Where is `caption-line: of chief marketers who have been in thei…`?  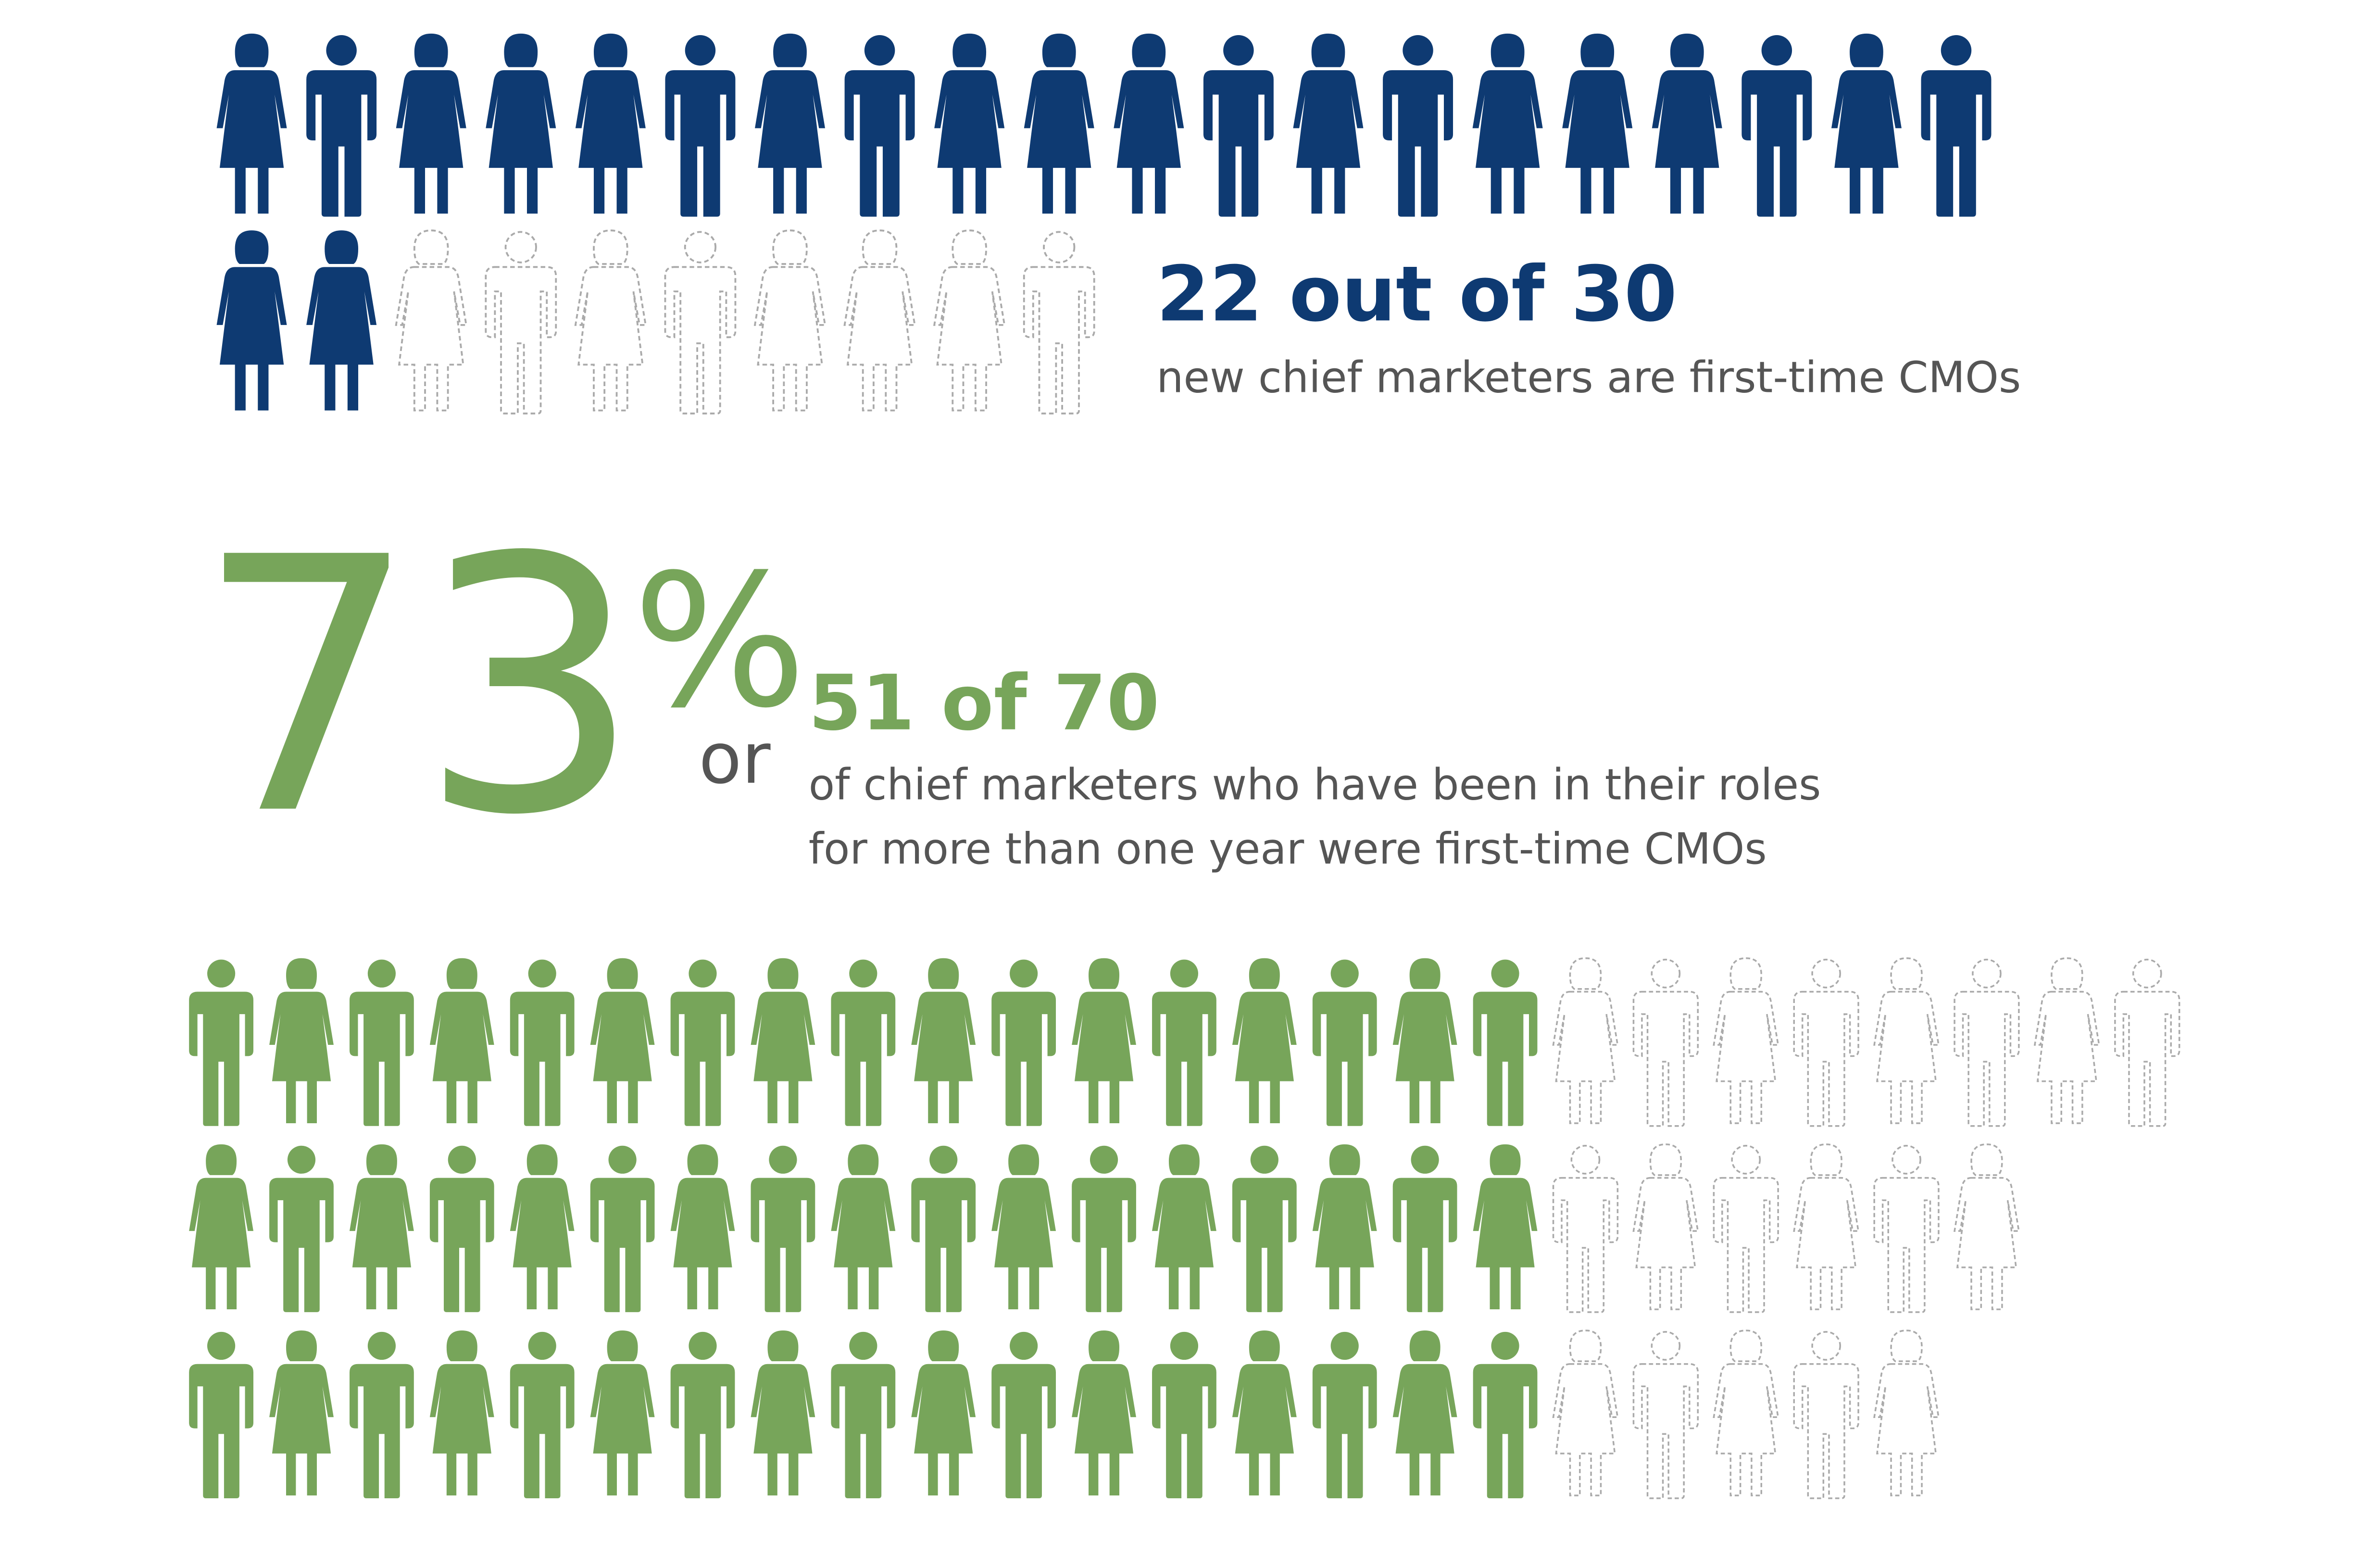 caption-line: of chief marketers who have been in thei… is located at coordinates (1315, 785).